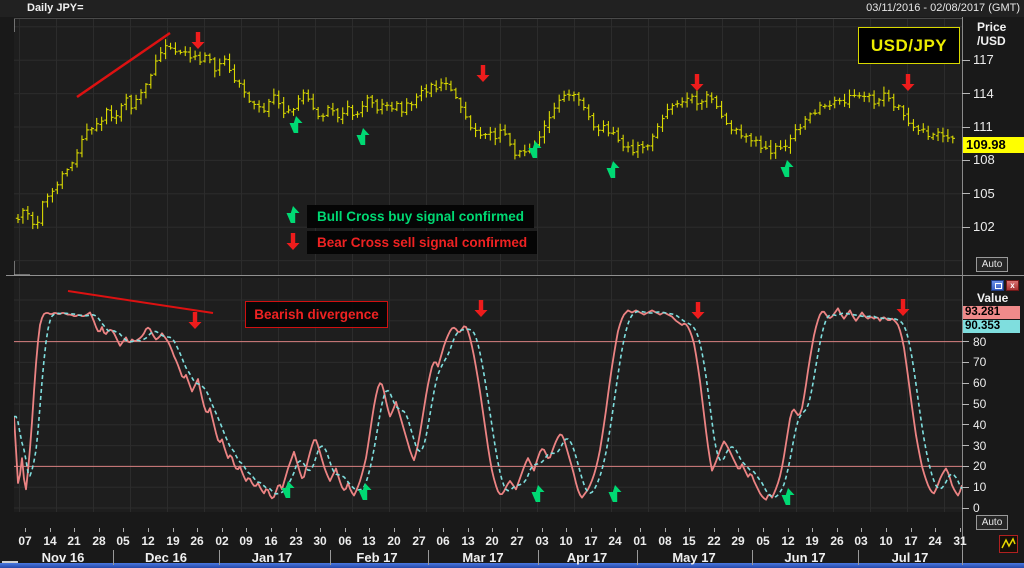 The height and width of the screenshot is (568, 1024). I want to click on pane-restore-button, so click(997, 285).